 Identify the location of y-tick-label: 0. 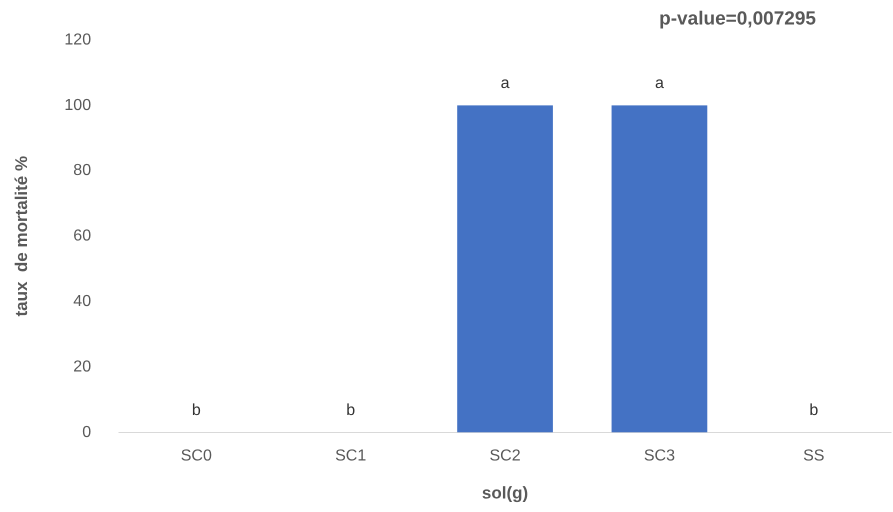
(87, 432).